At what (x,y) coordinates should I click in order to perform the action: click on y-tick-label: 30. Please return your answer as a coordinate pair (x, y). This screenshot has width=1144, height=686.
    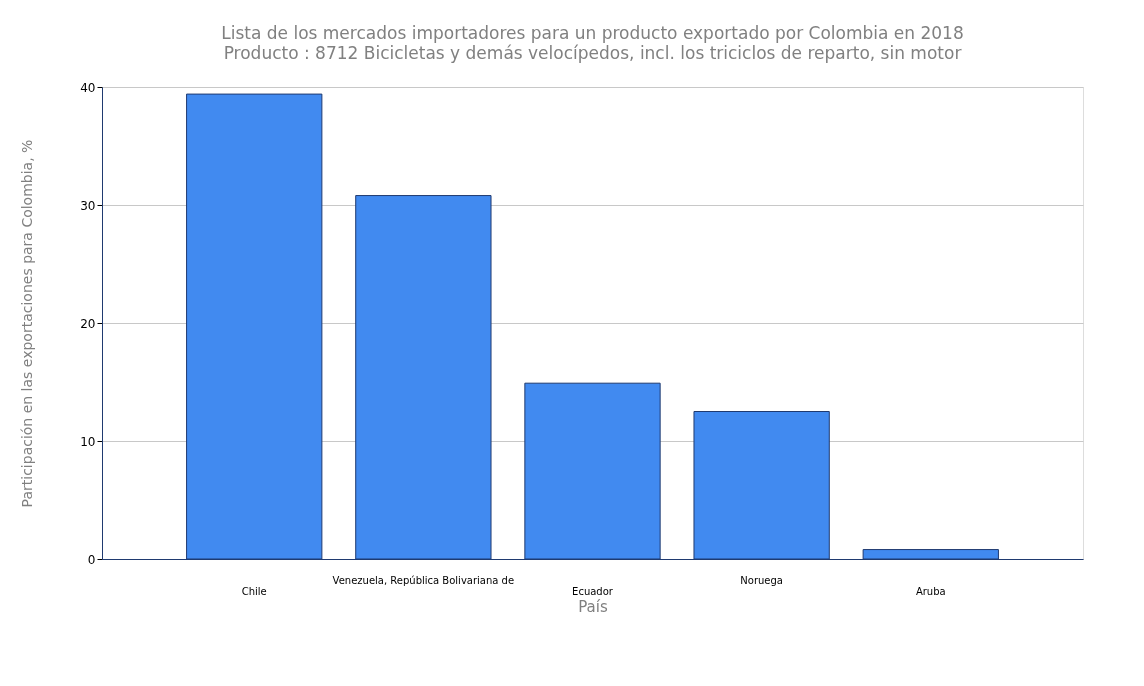
    Looking at the image, I should click on (88, 205).